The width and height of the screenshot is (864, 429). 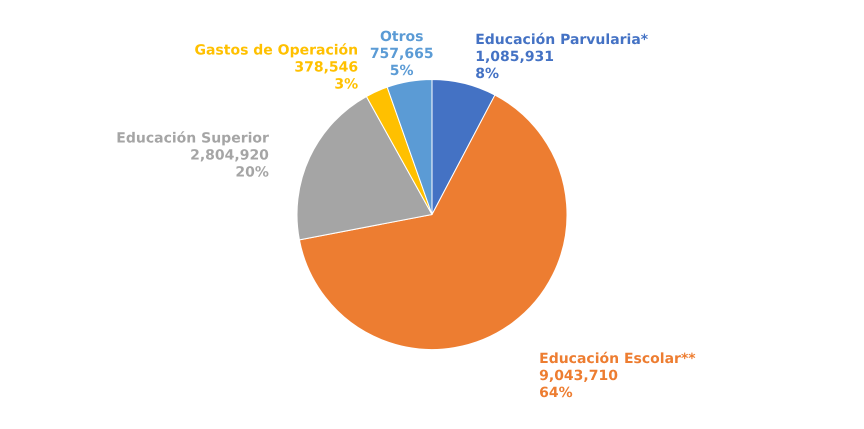 What do you see at coordinates (617, 359) in the screenshot?
I see `slice-label: Educación Escolar**` at bounding box center [617, 359].